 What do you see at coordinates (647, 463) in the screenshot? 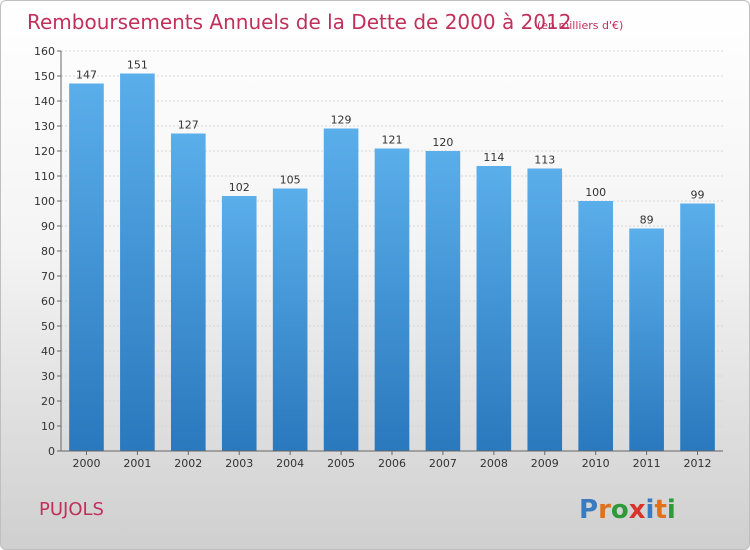
I see `x-tick-label: 2011` at bounding box center [647, 463].